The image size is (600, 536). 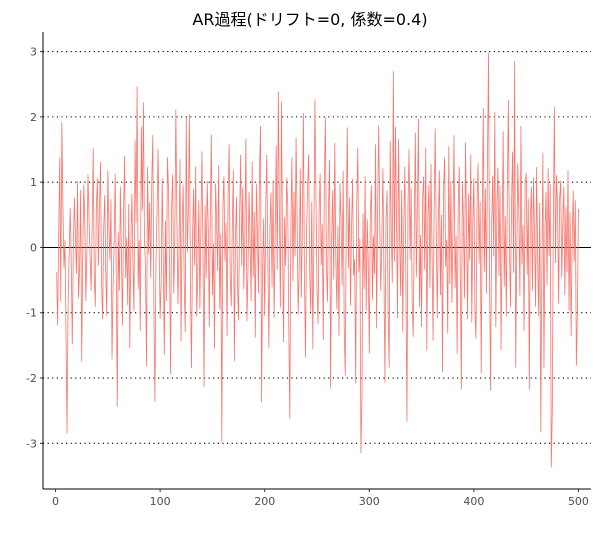 I want to click on y-tick-labels: -3 -2 -1 0 1 2 3, so click(x=34, y=248).